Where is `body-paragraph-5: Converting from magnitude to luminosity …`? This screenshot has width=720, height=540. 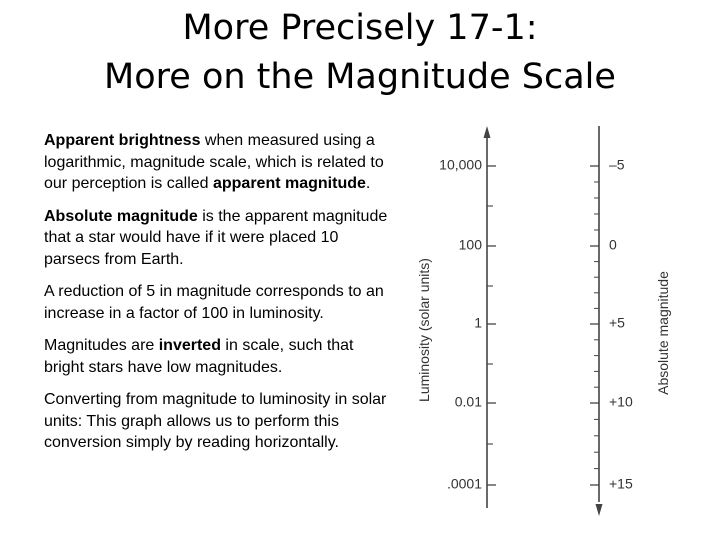
body-paragraph-5: Converting from magnitude to luminosity … is located at coordinates (216, 421).